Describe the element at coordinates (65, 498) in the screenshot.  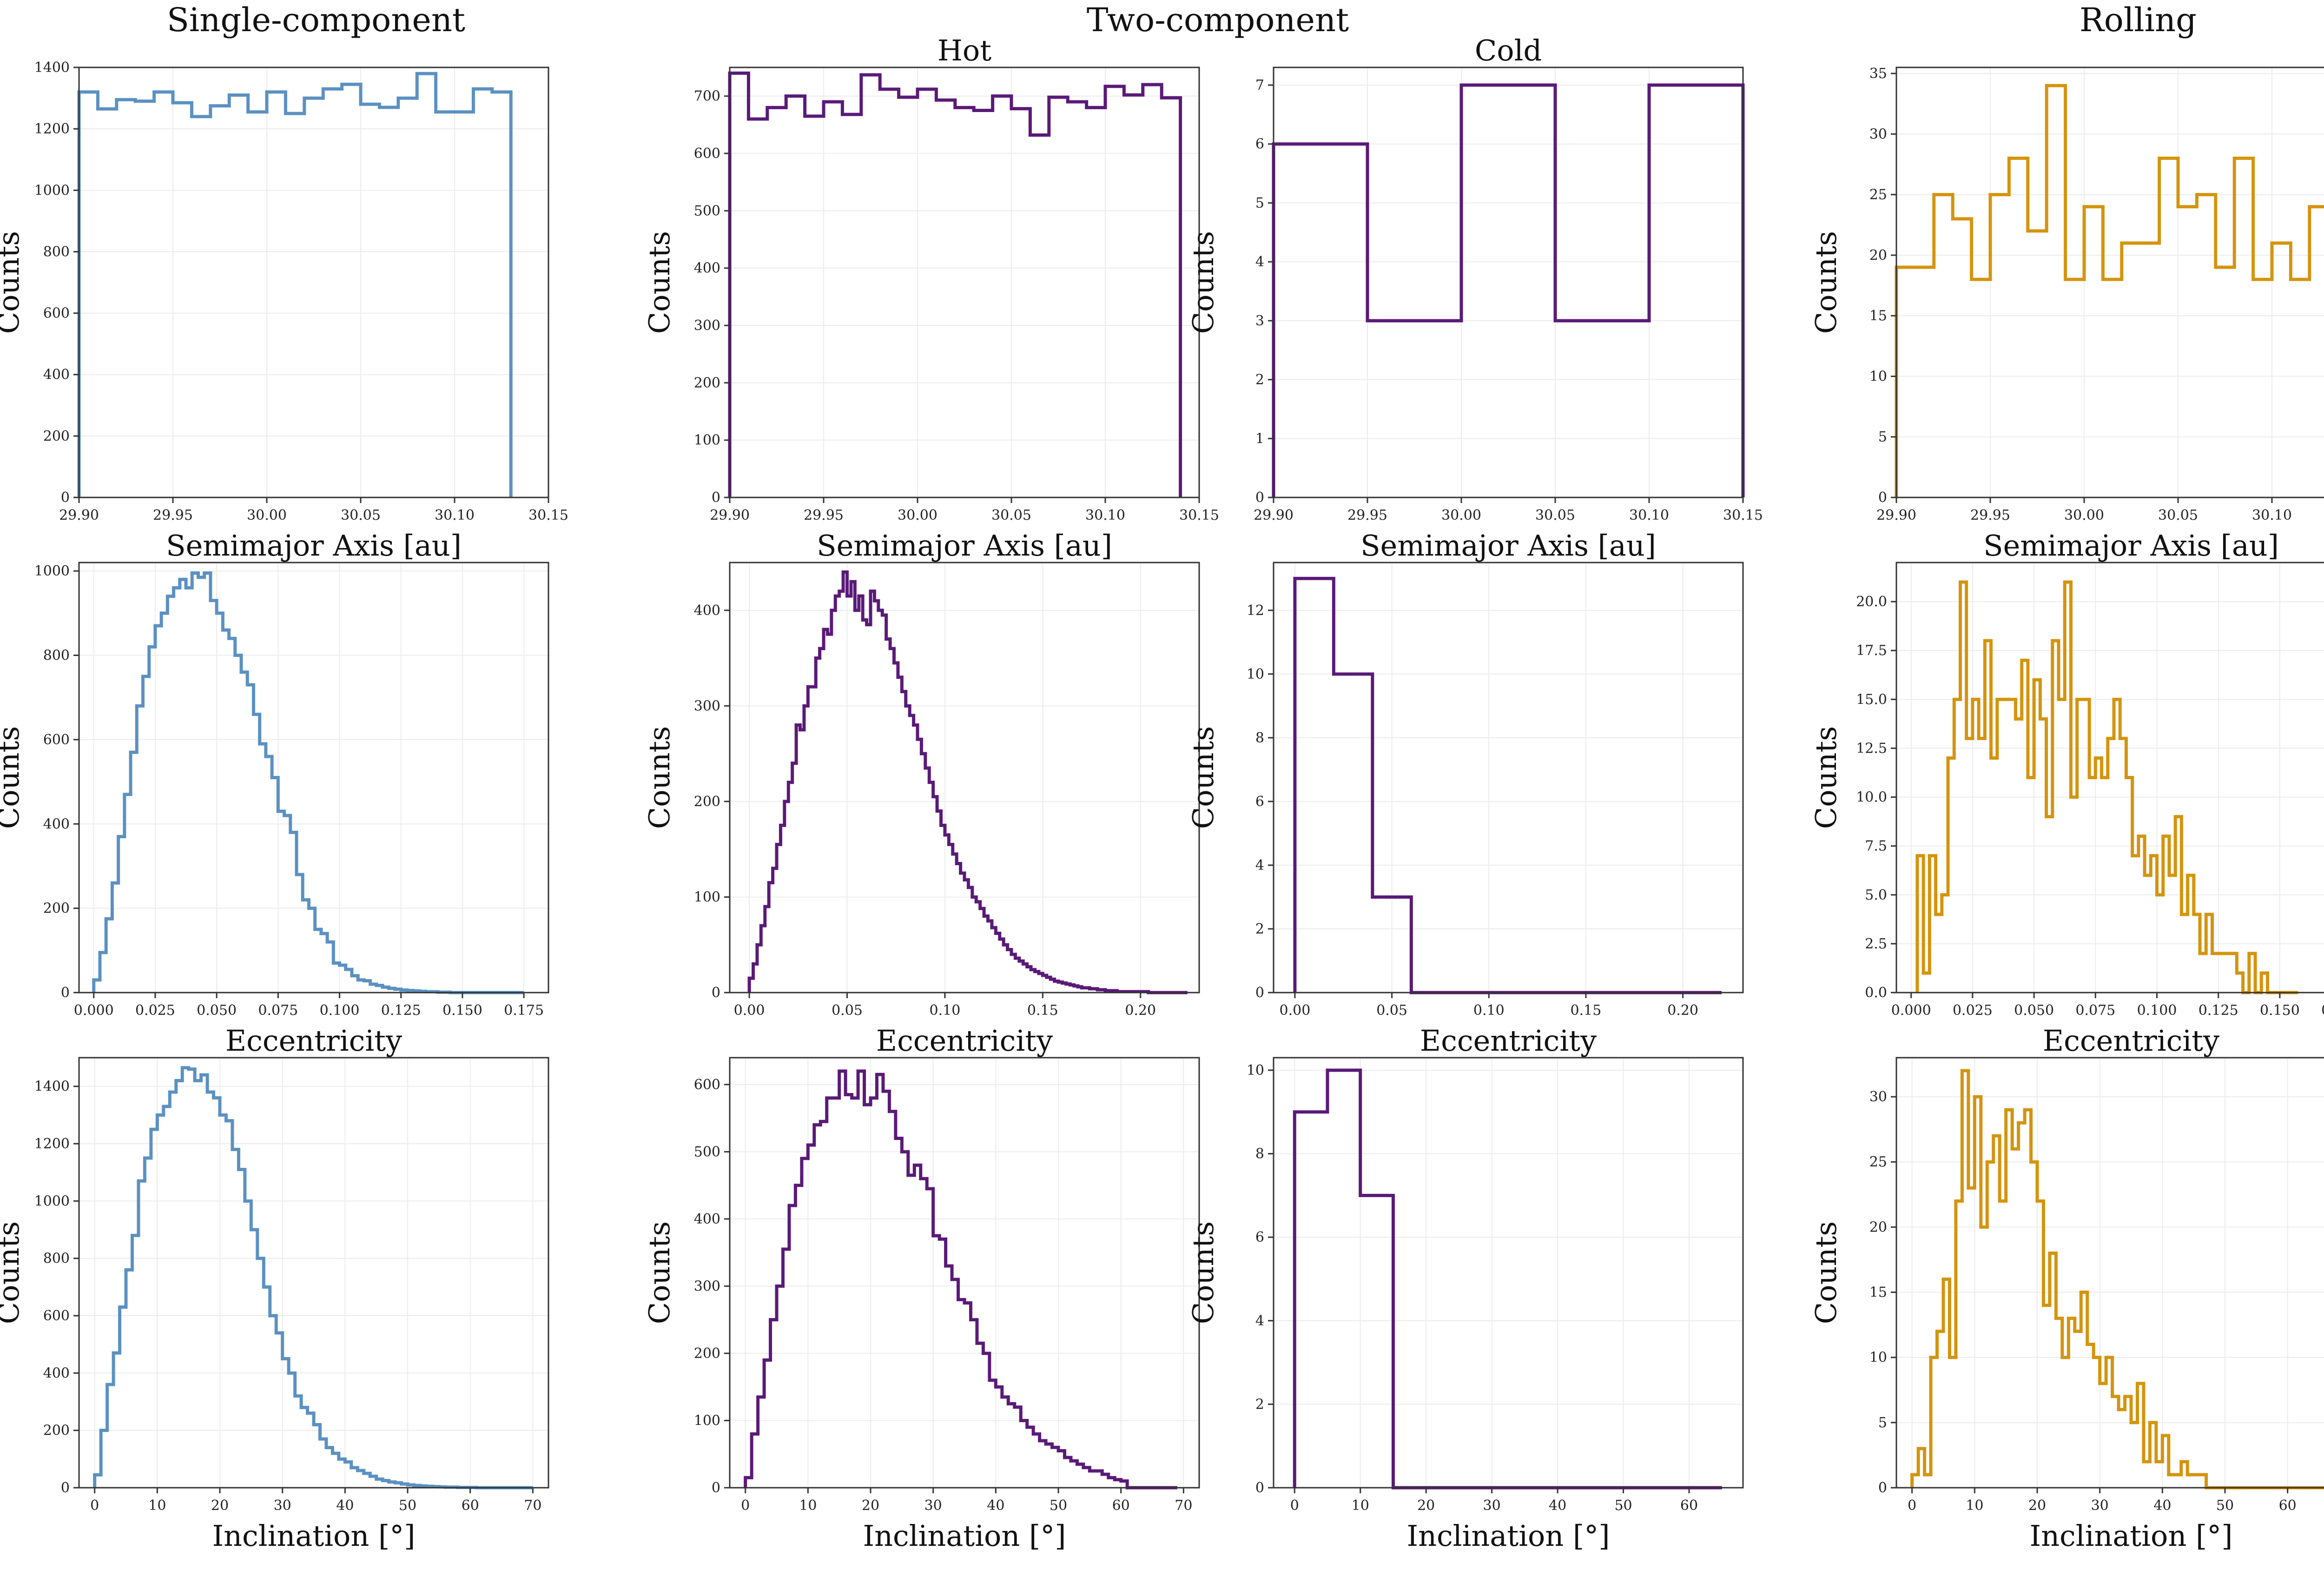
I see `y-tick-label: 0` at that location.